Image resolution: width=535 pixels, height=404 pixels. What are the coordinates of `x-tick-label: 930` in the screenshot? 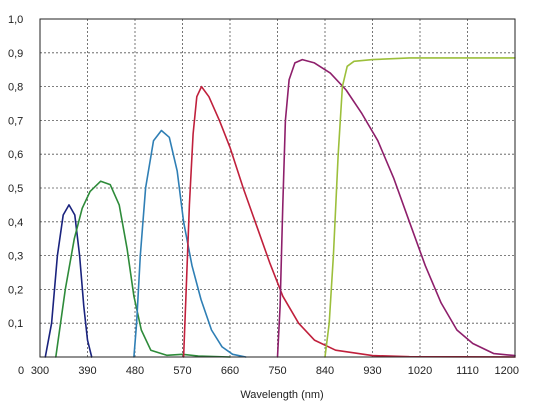 It's located at (372, 371).